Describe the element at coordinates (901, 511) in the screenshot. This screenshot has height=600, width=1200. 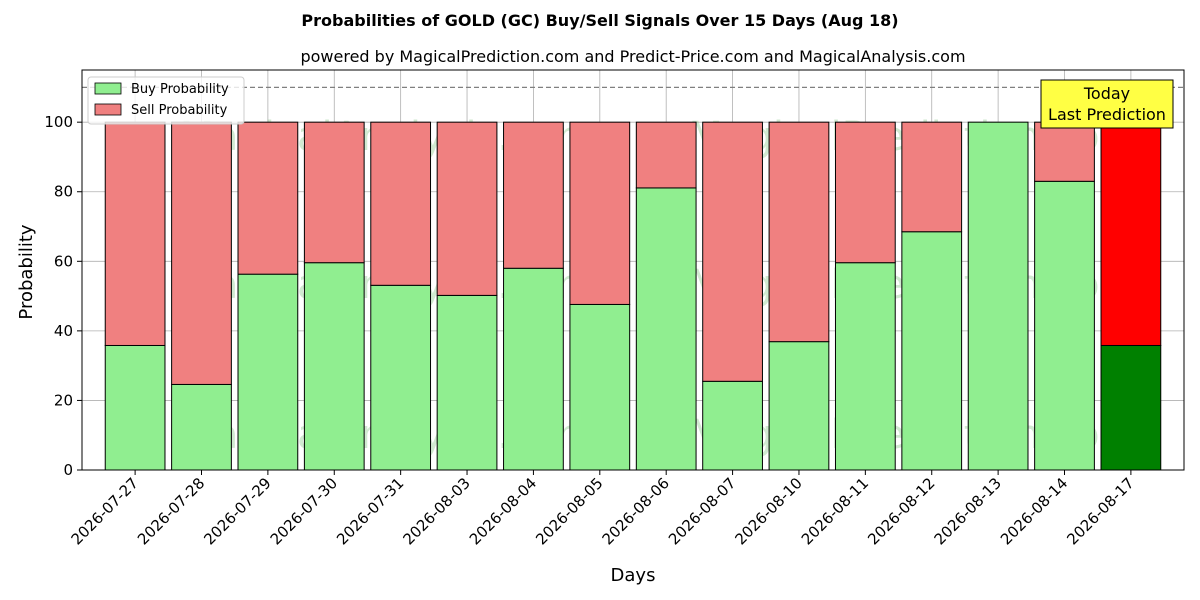
I see `x-tick-label: 2026-08-12` at that location.